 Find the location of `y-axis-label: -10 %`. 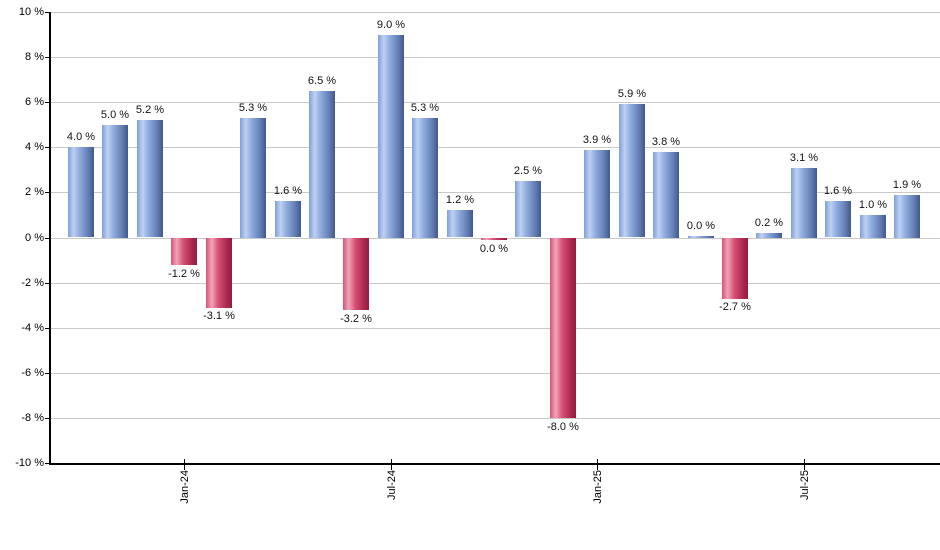

y-axis-label: -10 % is located at coordinates (29, 463).